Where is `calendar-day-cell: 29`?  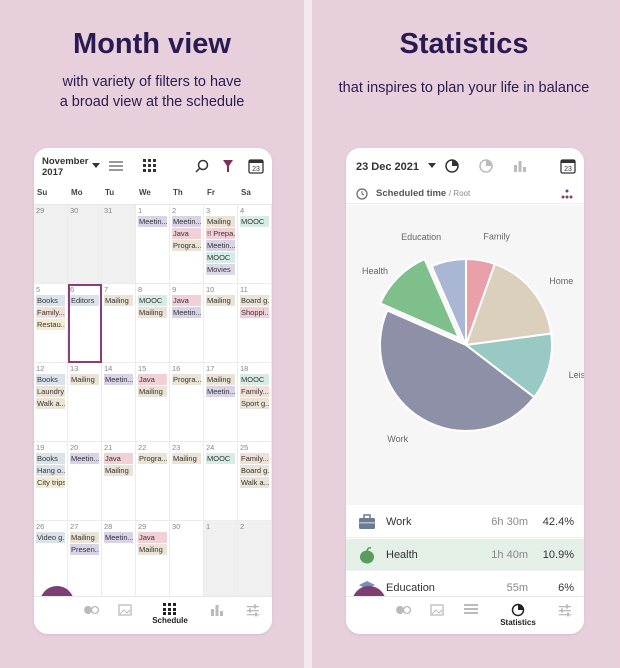
calendar-day-cell: 29 is located at coordinates (51, 244).